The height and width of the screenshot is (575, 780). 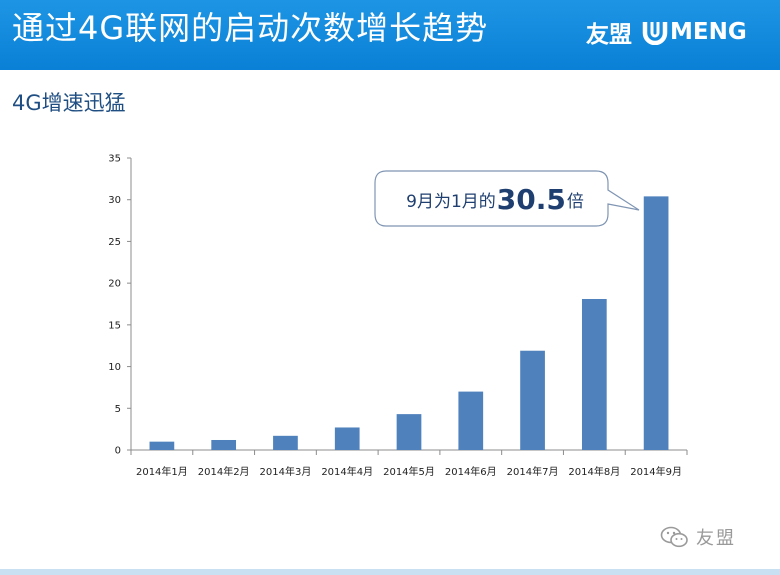 I want to click on callout-prefix: 9月为1月的, so click(x=451, y=201).